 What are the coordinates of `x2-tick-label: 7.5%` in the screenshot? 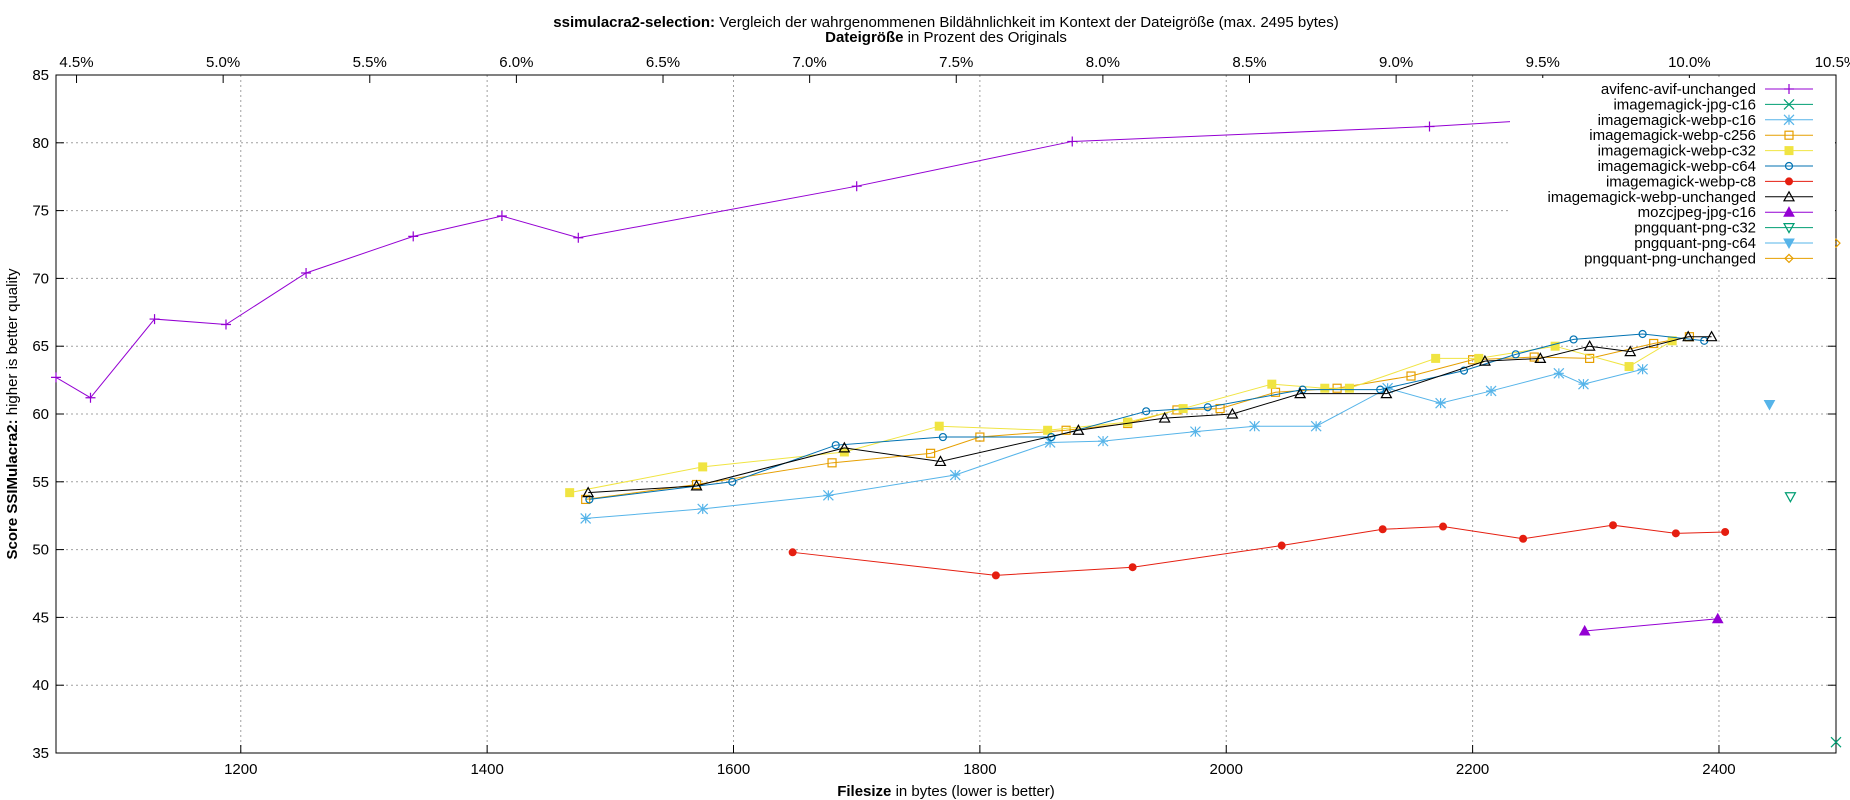 It's located at (956, 62).